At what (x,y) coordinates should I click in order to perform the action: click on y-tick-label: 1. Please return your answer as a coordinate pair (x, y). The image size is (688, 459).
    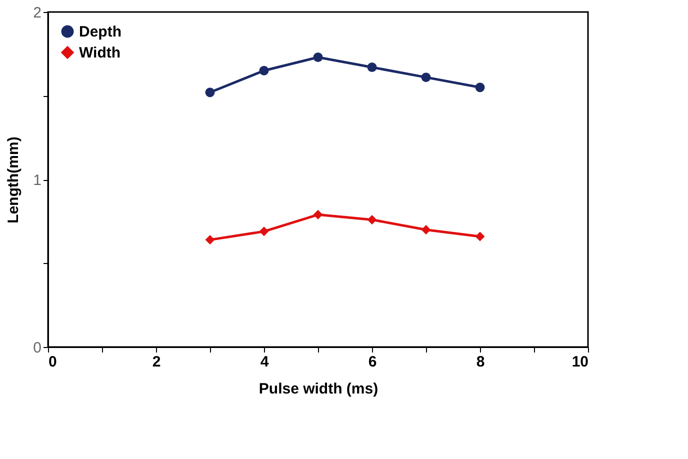
    Looking at the image, I should click on (37, 180).